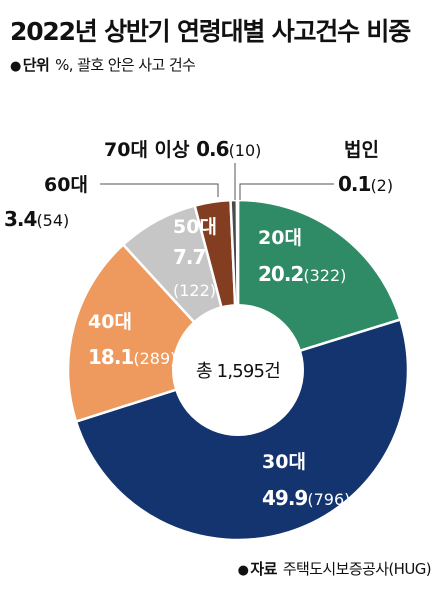 The width and height of the screenshot is (441, 599). Describe the element at coordinates (52, 220) in the screenshot. I see `slice-count-5: (54)` at that location.